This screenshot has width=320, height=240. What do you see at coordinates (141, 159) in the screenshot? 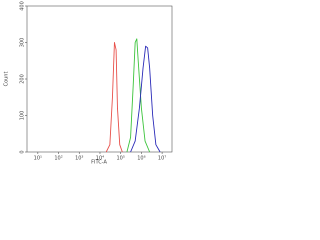
I see `x-tick-label: 10⁶` at bounding box center [141, 159].